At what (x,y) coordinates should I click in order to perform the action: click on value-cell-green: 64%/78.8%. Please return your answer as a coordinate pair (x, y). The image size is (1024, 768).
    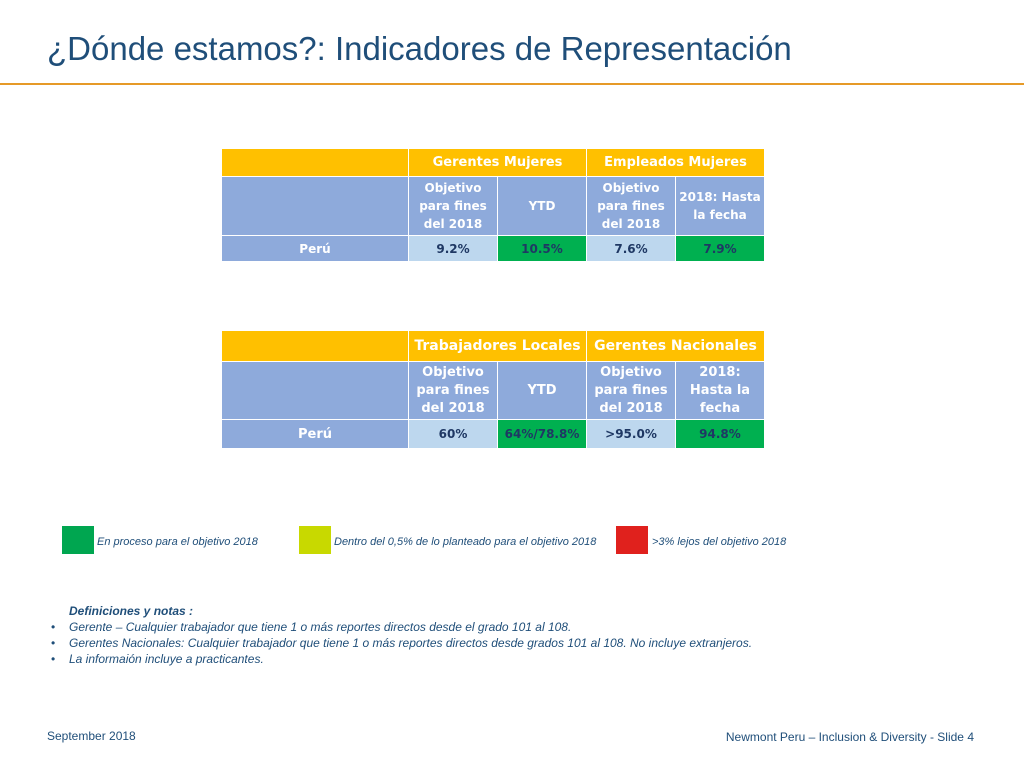
    Looking at the image, I should click on (542, 434).